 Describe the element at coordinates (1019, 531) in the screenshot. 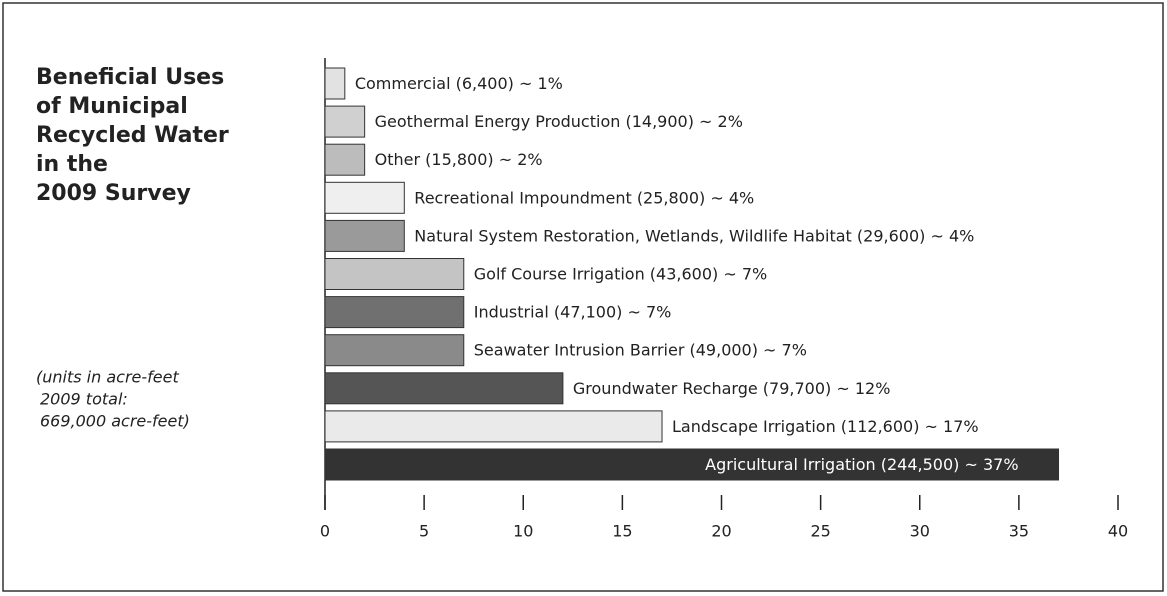

I see `x-tick-label: 35` at that location.